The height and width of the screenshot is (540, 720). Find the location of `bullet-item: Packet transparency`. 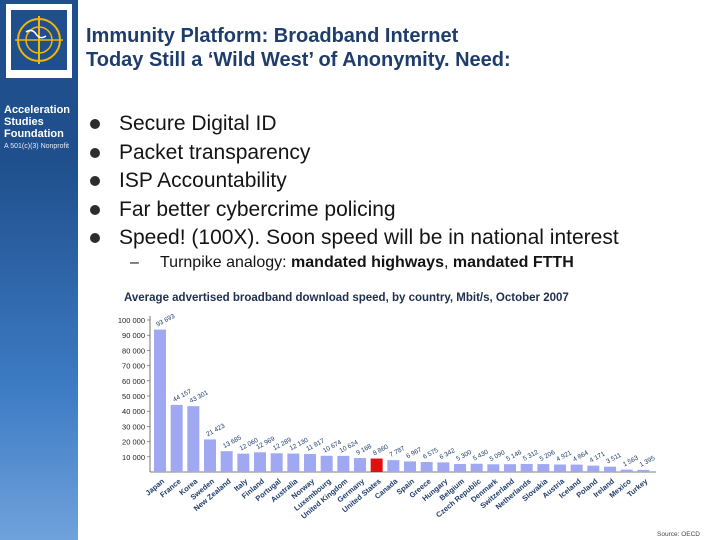

bullet-item: Packet transparency is located at coordinates (396, 154).